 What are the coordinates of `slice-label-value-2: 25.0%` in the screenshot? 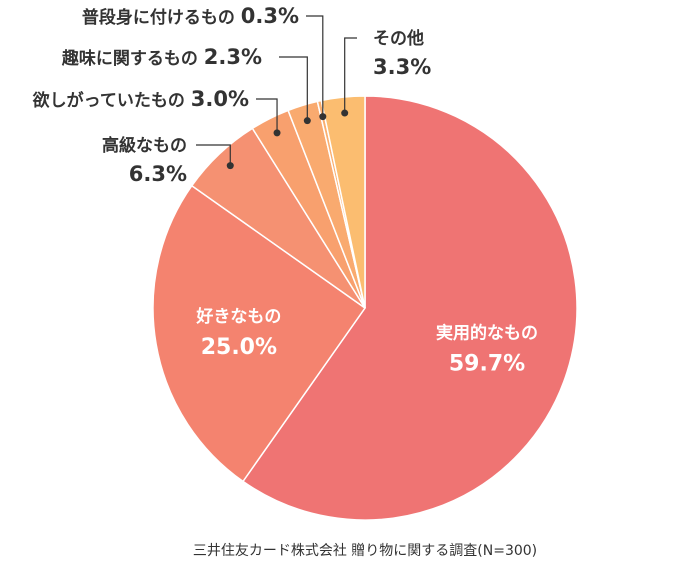 It's located at (239, 347).